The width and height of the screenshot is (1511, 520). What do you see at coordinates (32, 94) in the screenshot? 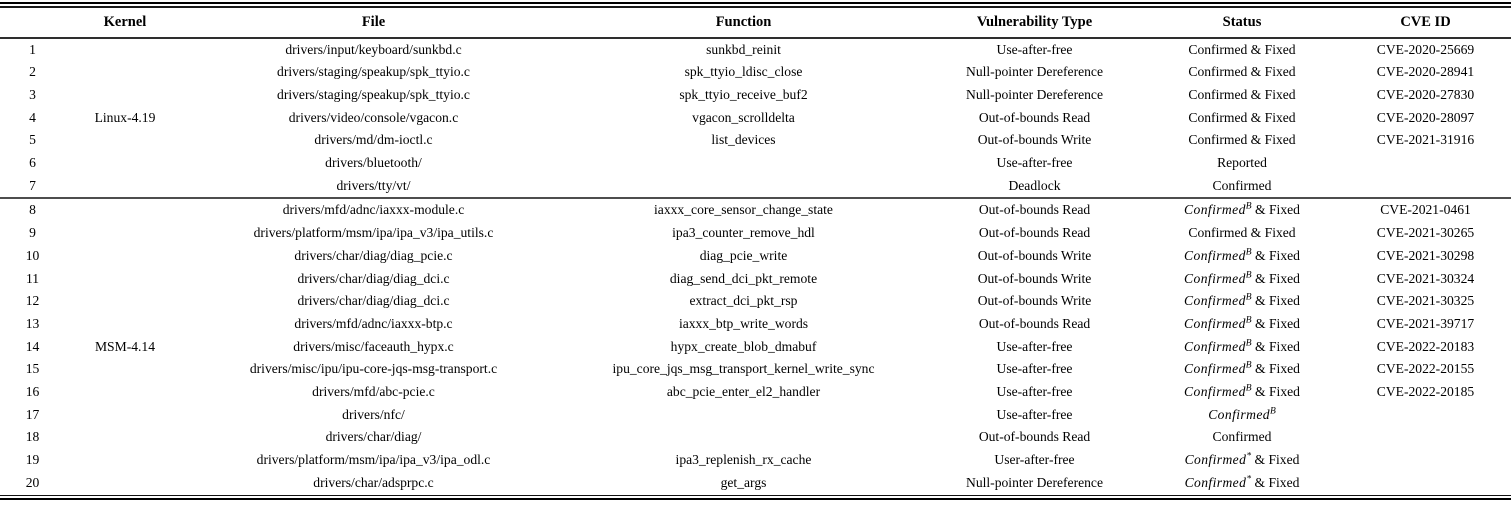
I see `row-number-cell: 3` at bounding box center [32, 94].